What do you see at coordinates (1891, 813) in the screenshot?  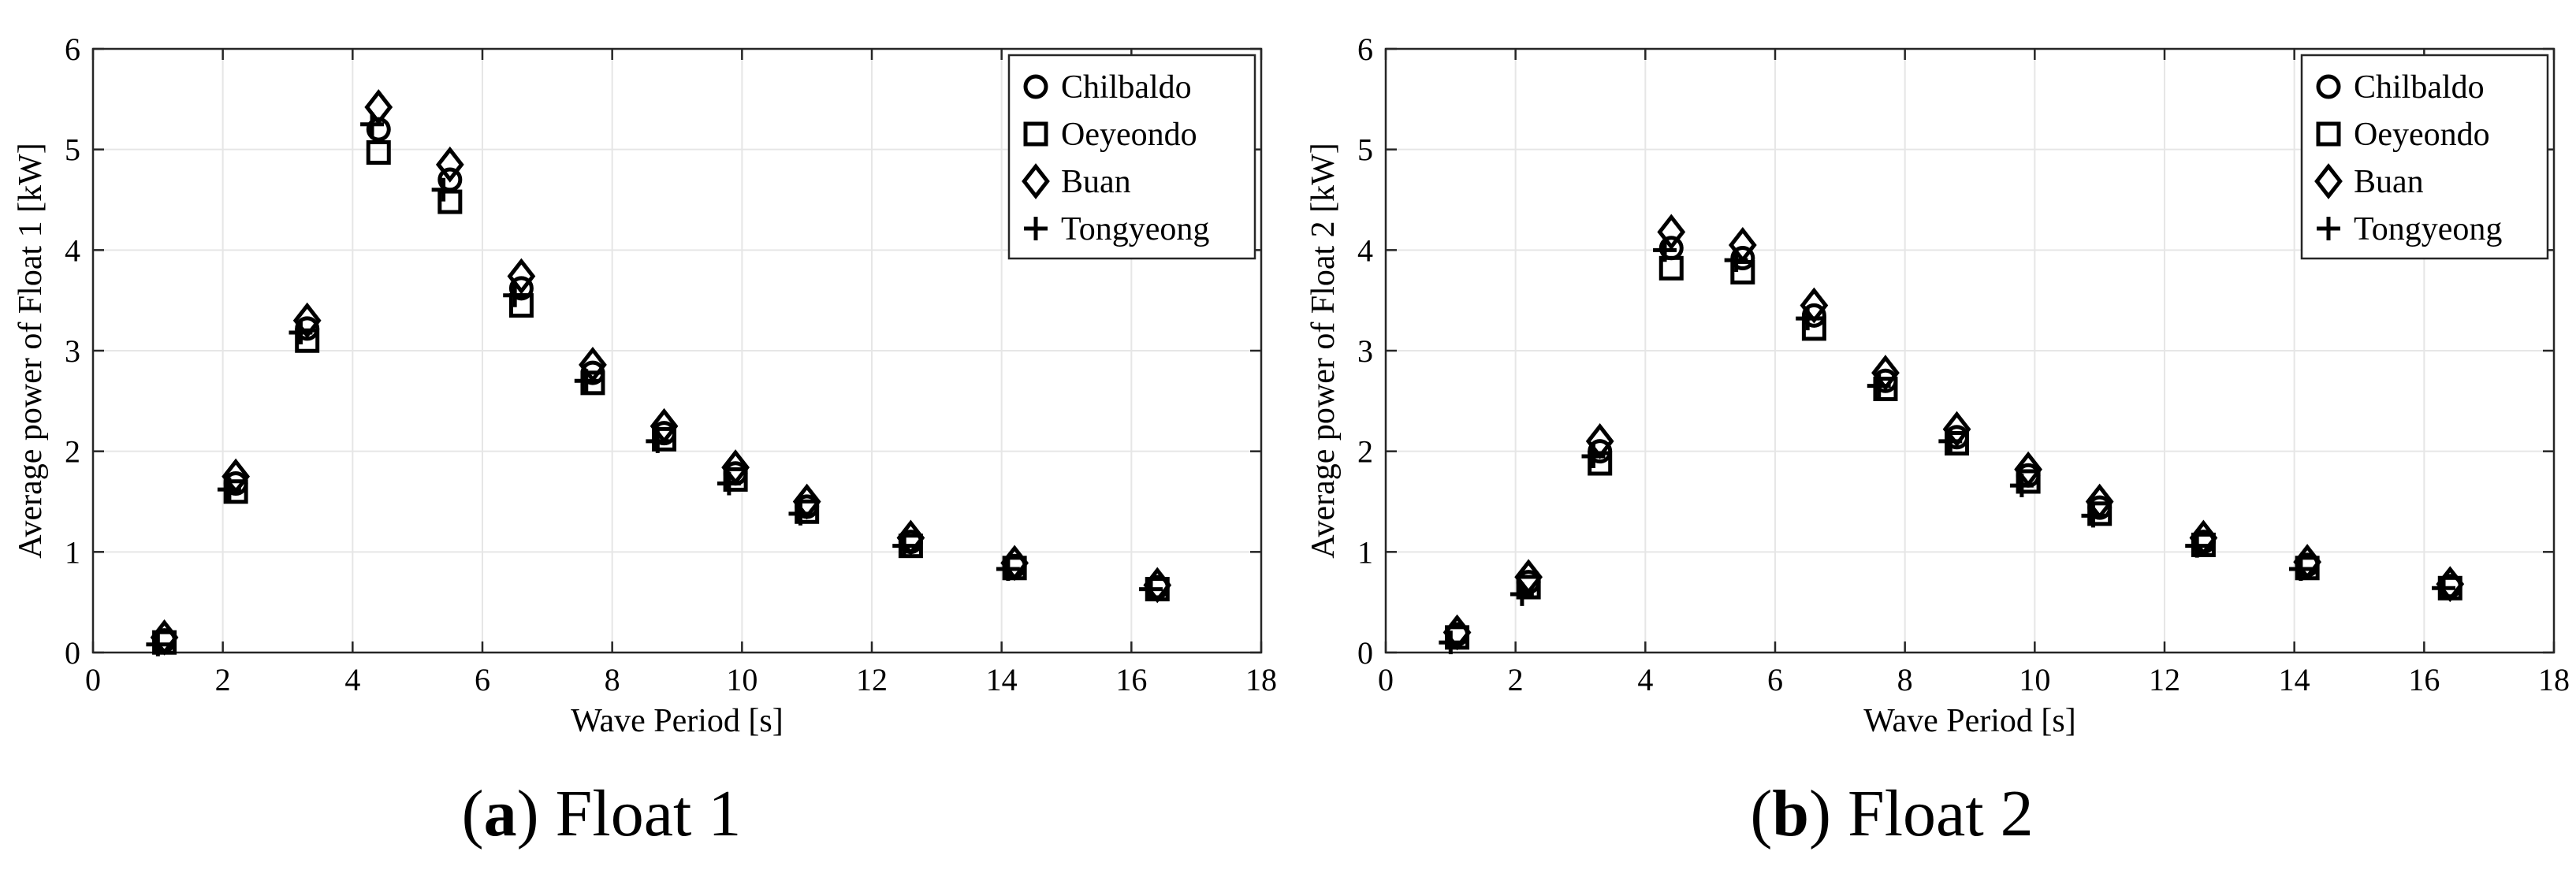 I see `panel-caption: (b) Float 2` at bounding box center [1891, 813].